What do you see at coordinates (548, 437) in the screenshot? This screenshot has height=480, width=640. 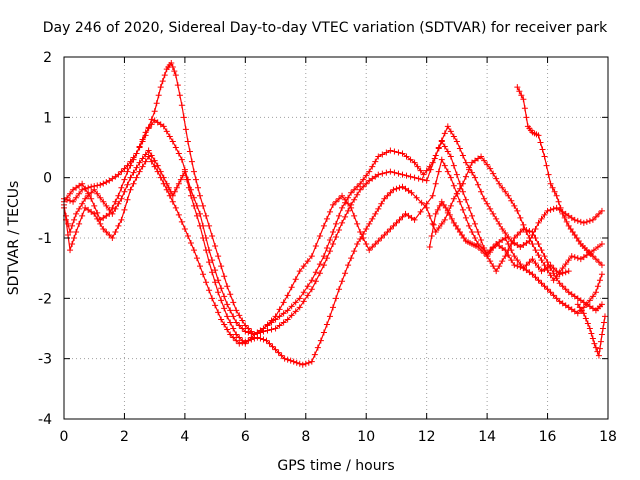 I see `x-tick-label: 16` at bounding box center [548, 437].